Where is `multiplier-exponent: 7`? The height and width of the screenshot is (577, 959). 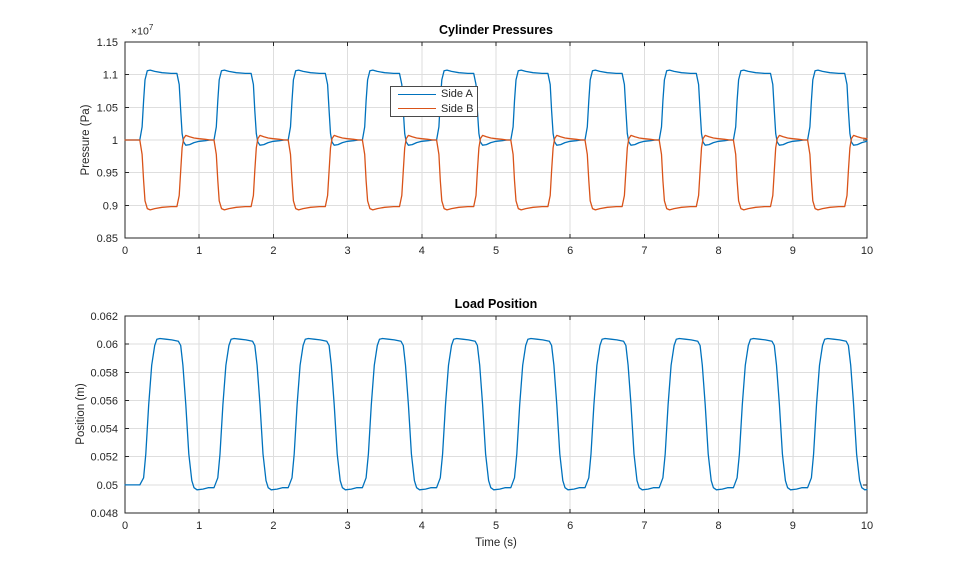 multiplier-exponent: 7 is located at coordinates (151, 27).